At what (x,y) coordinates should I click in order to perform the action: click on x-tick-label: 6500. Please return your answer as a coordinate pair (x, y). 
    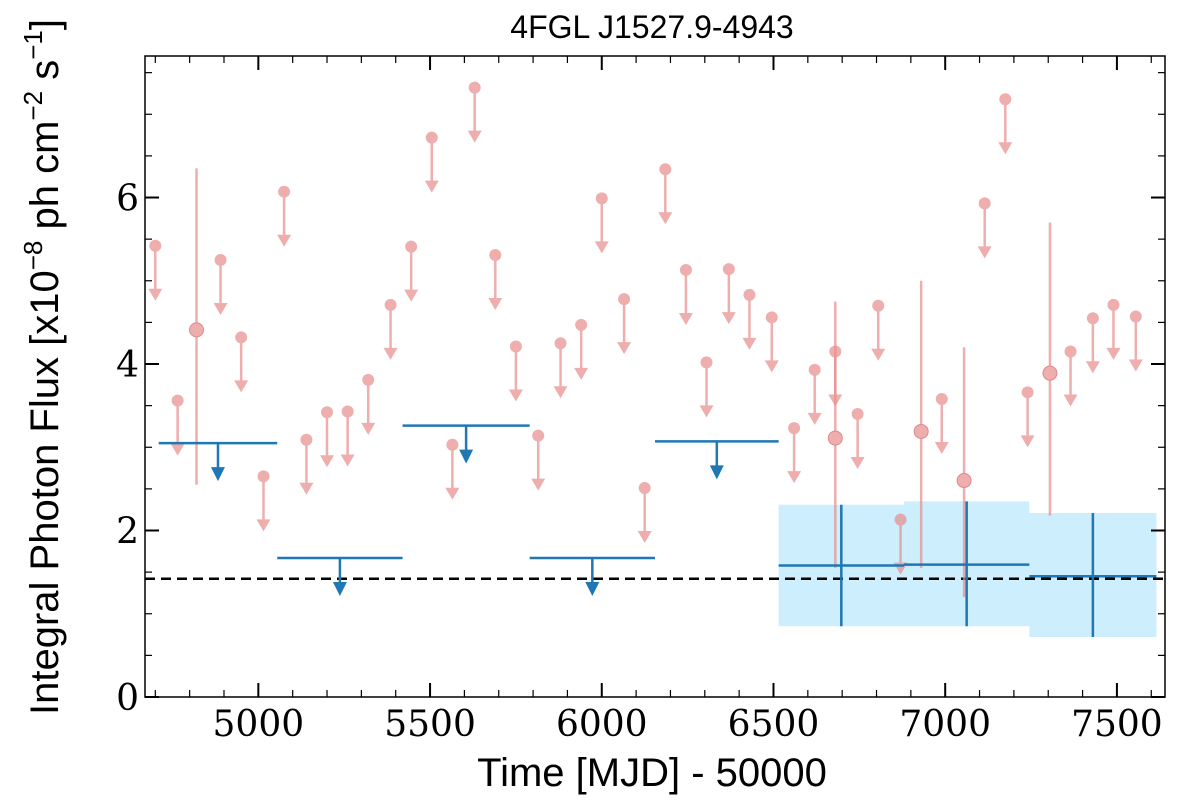
    Looking at the image, I should click on (774, 724).